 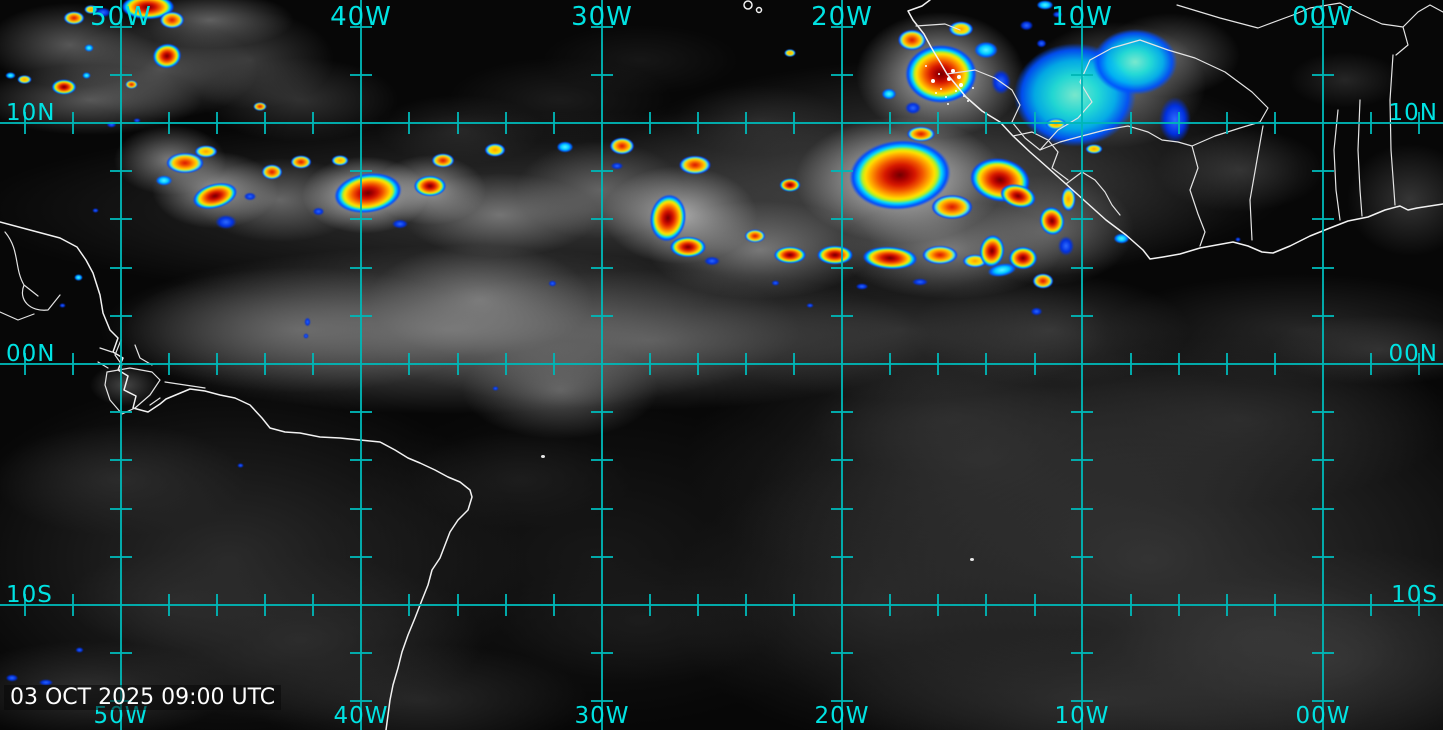 I want to click on lat-label-right-10s: 10S, so click(x=1414, y=595).